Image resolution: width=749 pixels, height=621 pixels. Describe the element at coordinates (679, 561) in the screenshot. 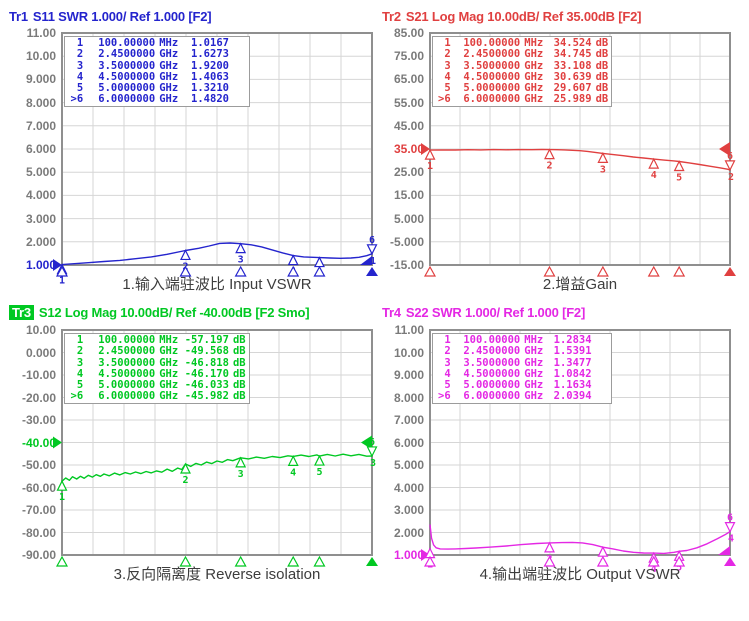

I see `marker-5-stimulus-indicator` at that location.